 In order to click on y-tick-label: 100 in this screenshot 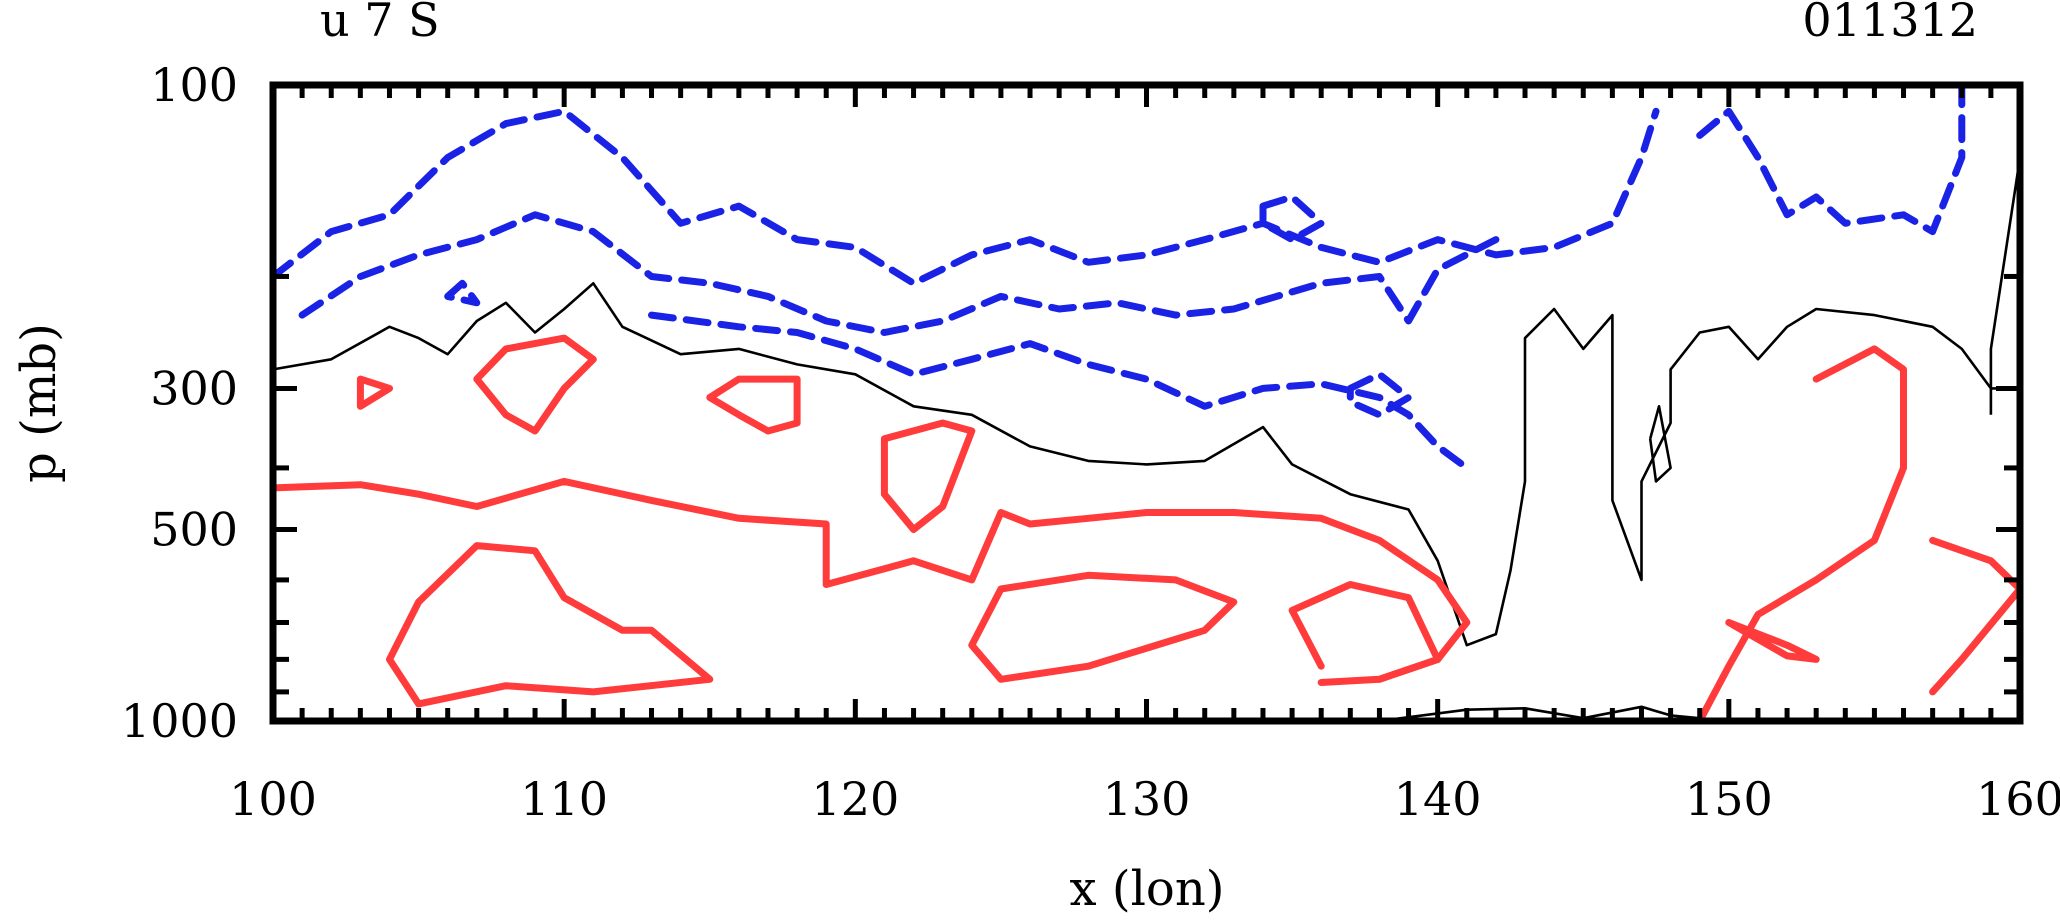, I will do `click(194, 85)`.